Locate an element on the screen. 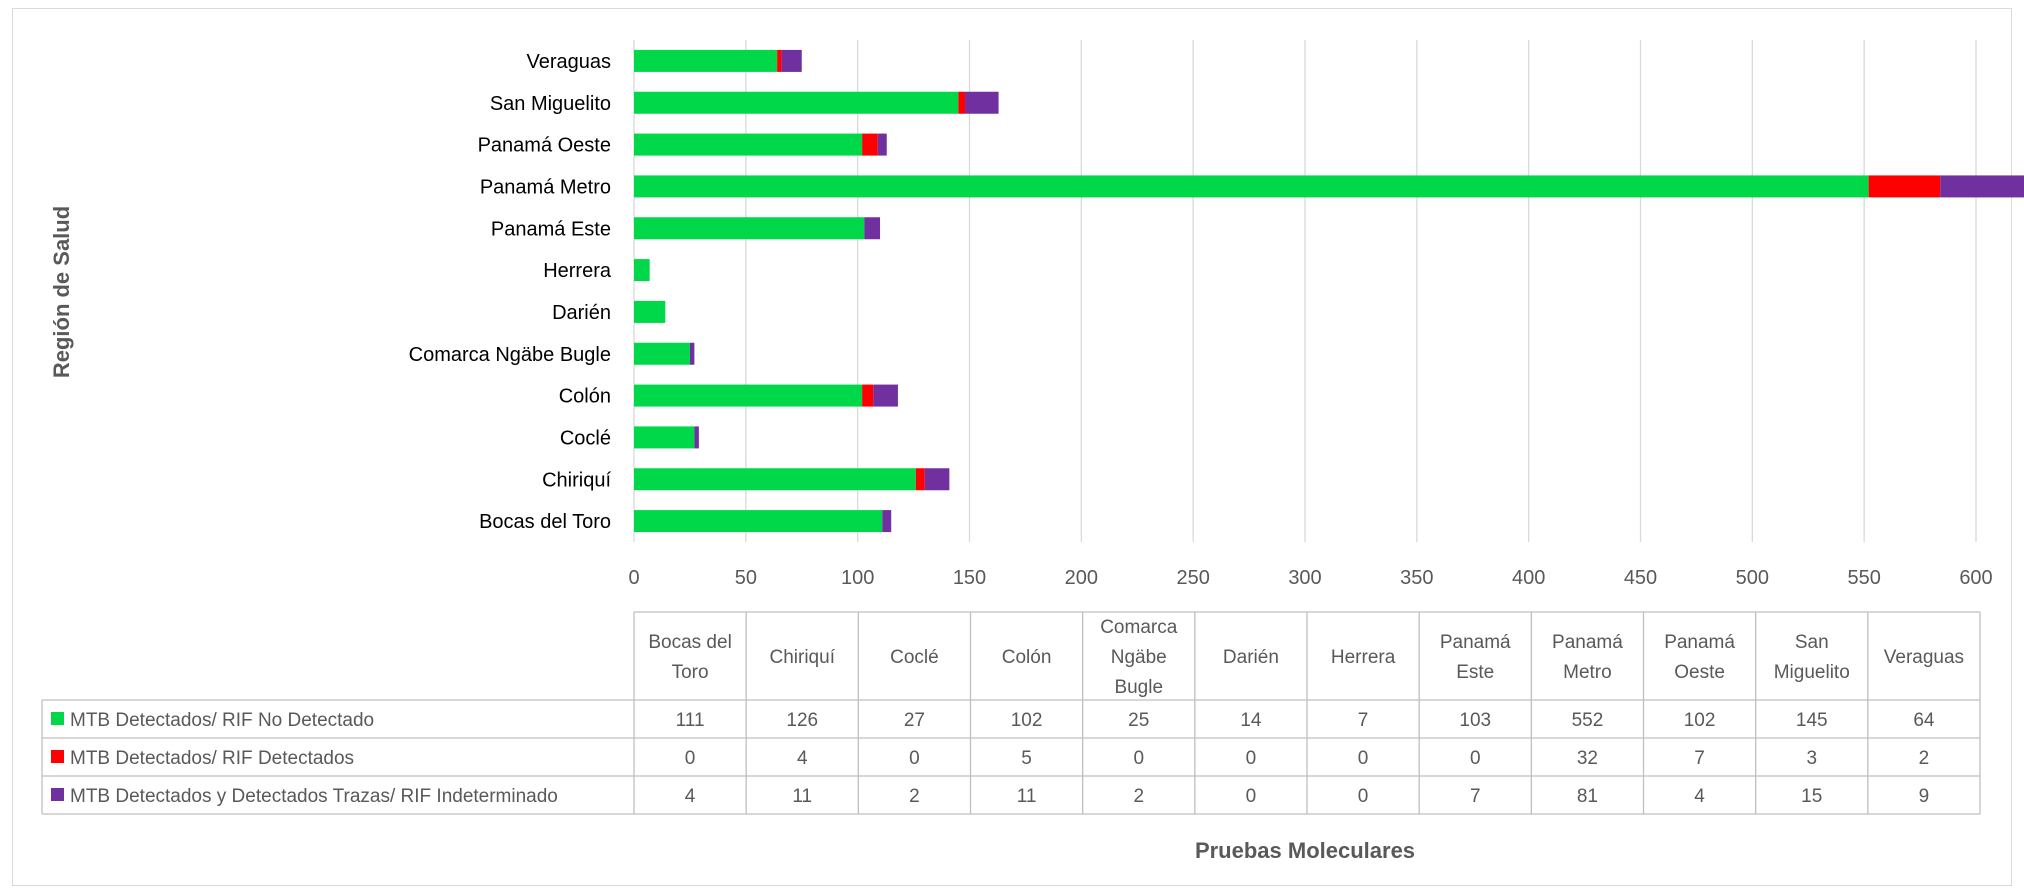  x-tick-label: 200 is located at coordinates (1081, 578).